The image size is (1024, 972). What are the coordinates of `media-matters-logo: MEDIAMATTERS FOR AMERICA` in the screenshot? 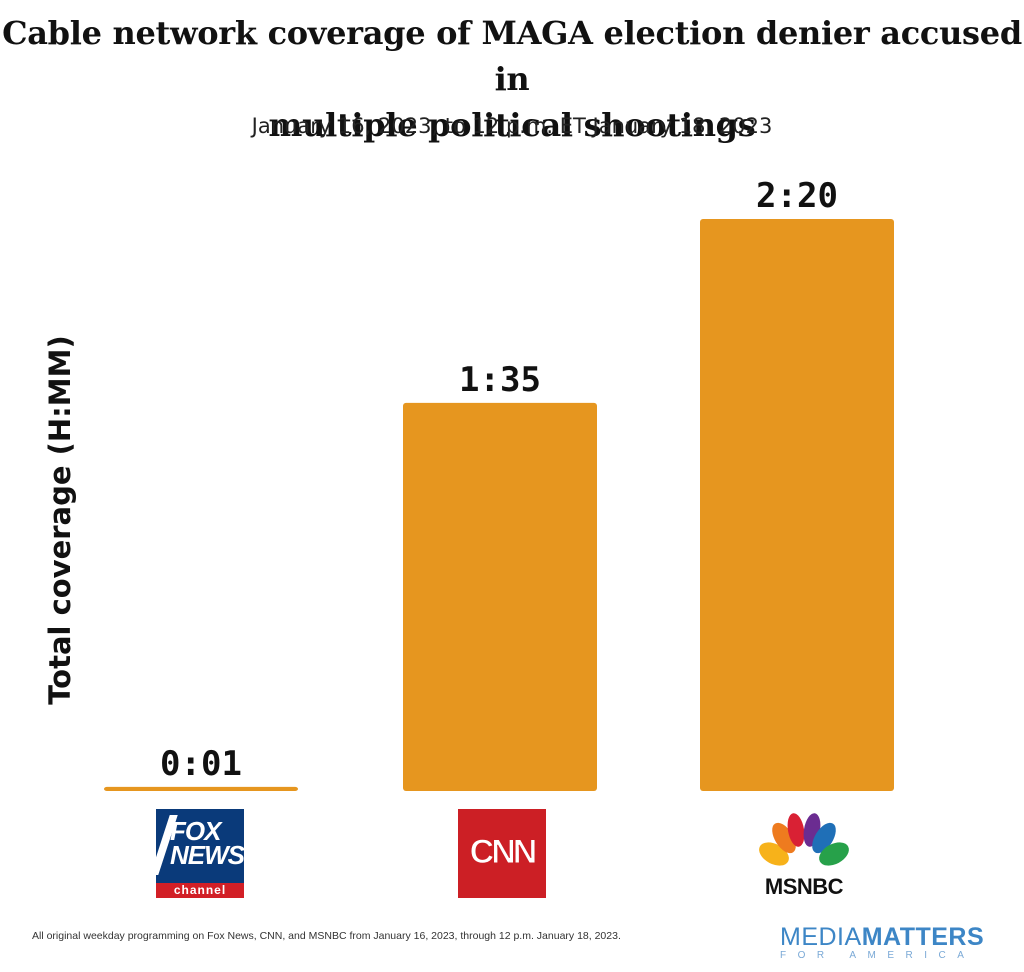 It's located at (885, 944).